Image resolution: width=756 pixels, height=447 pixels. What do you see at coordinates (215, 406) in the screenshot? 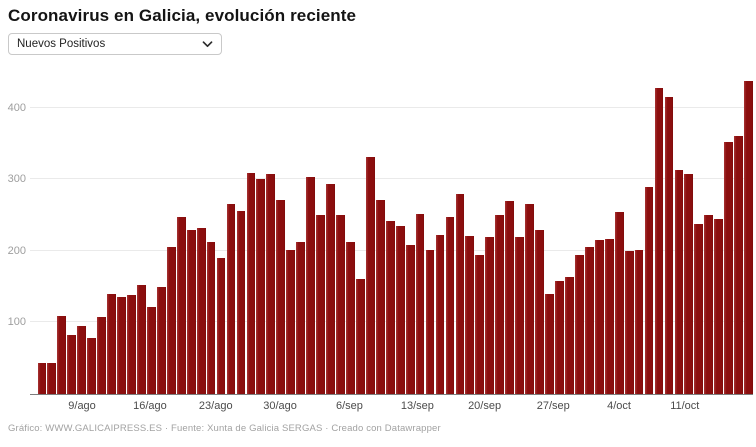
I see `x-tick-label: 23/ago` at bounding box center [215, 406].